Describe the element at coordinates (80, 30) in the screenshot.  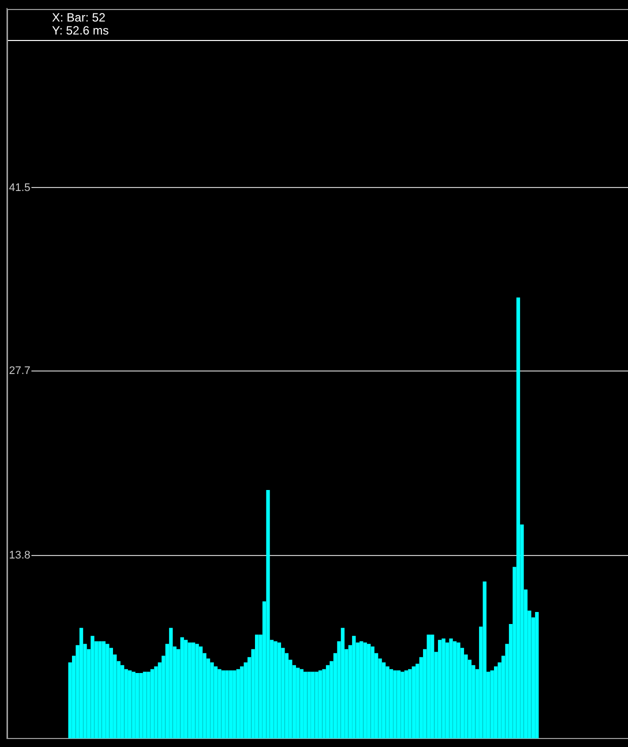
I see `annotation: Y: 52.6 ms` at that location.